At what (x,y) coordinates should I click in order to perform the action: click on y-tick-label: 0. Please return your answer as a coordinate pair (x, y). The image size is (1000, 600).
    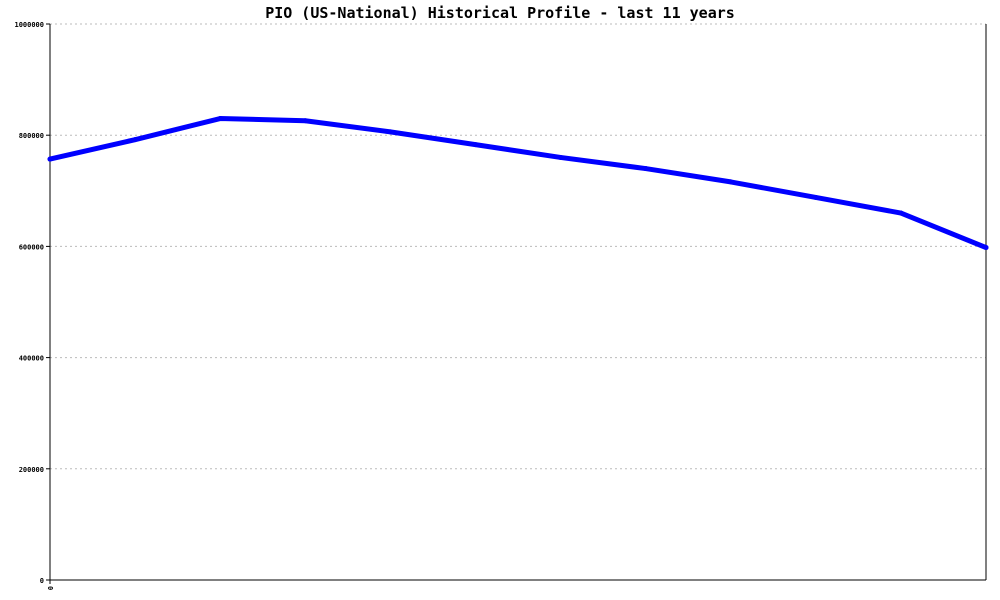
    Looking at the image, I should click on (42, 581).